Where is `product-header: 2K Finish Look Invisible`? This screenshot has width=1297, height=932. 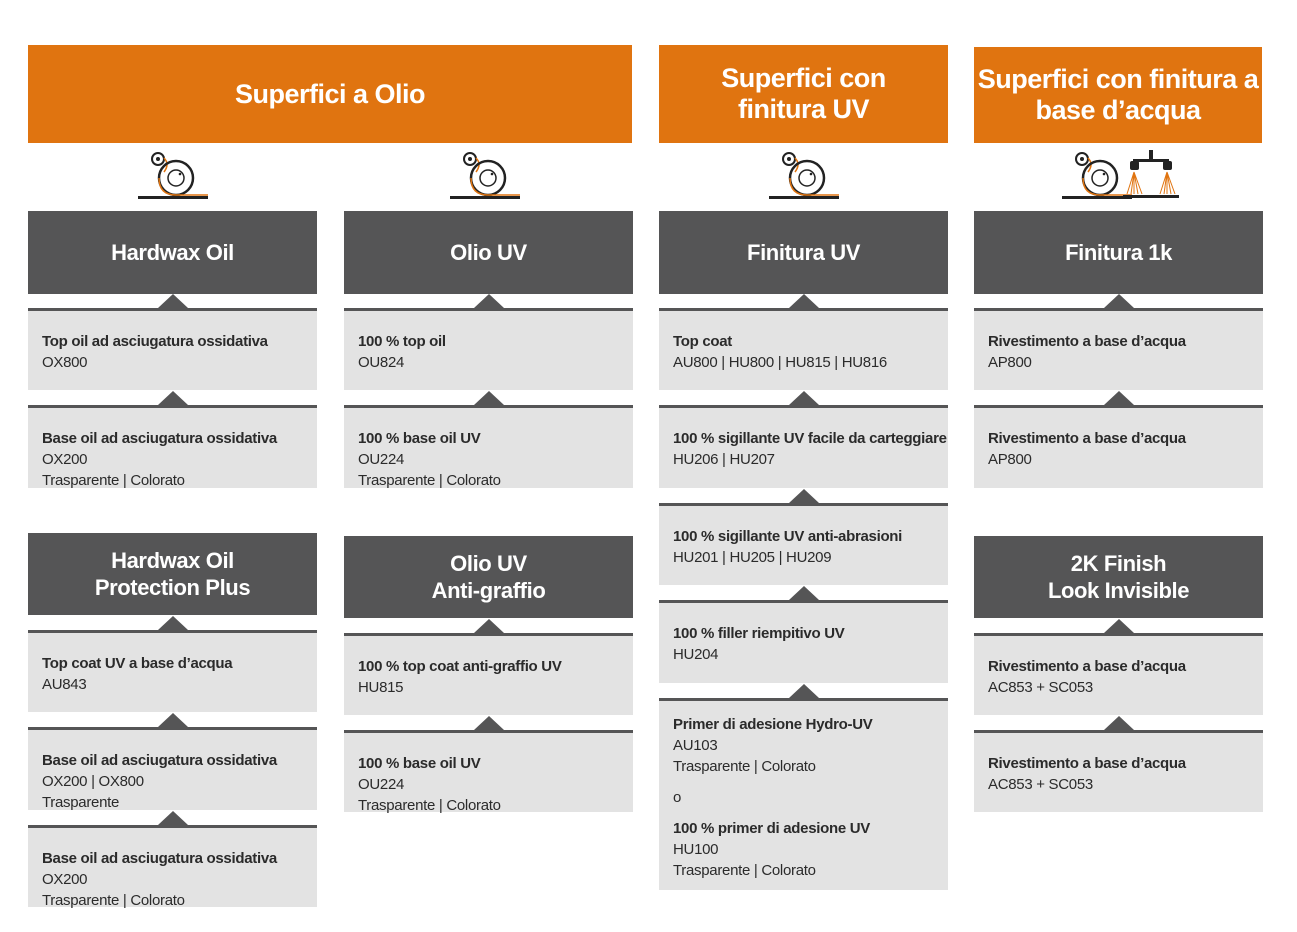
product-header: 2K Finish Look Invisible is located at coordinates (1118, 577).